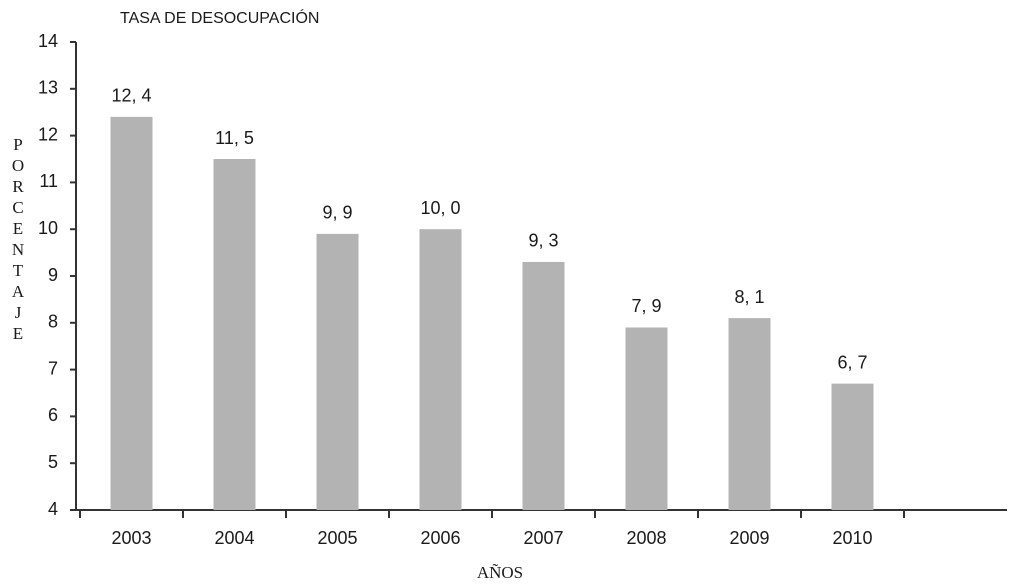 Image resolution: width=1009 pixels, height=585 pixels. I want to click on y-tick-label: 5, so click(53, 462).